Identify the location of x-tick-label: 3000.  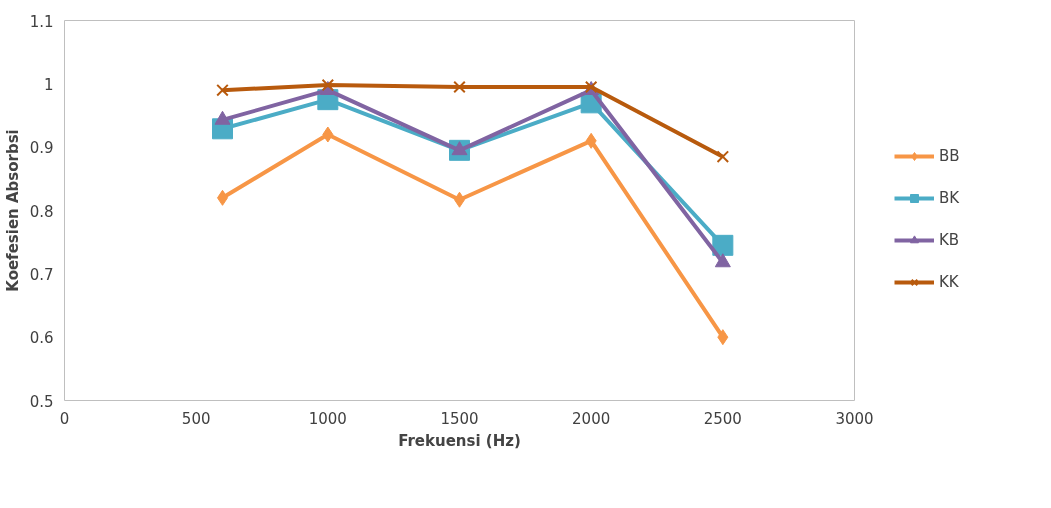
(854, 418).